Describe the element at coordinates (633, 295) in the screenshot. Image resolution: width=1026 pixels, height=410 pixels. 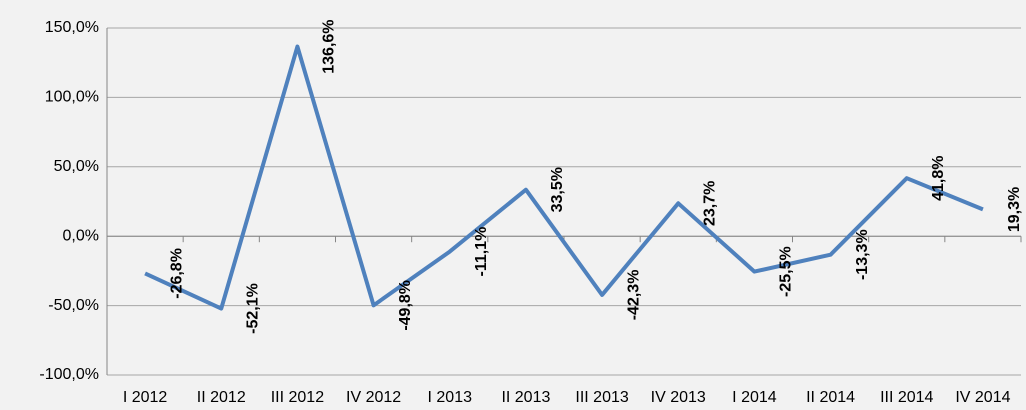
I see `data-label: -42,3%` at that location.